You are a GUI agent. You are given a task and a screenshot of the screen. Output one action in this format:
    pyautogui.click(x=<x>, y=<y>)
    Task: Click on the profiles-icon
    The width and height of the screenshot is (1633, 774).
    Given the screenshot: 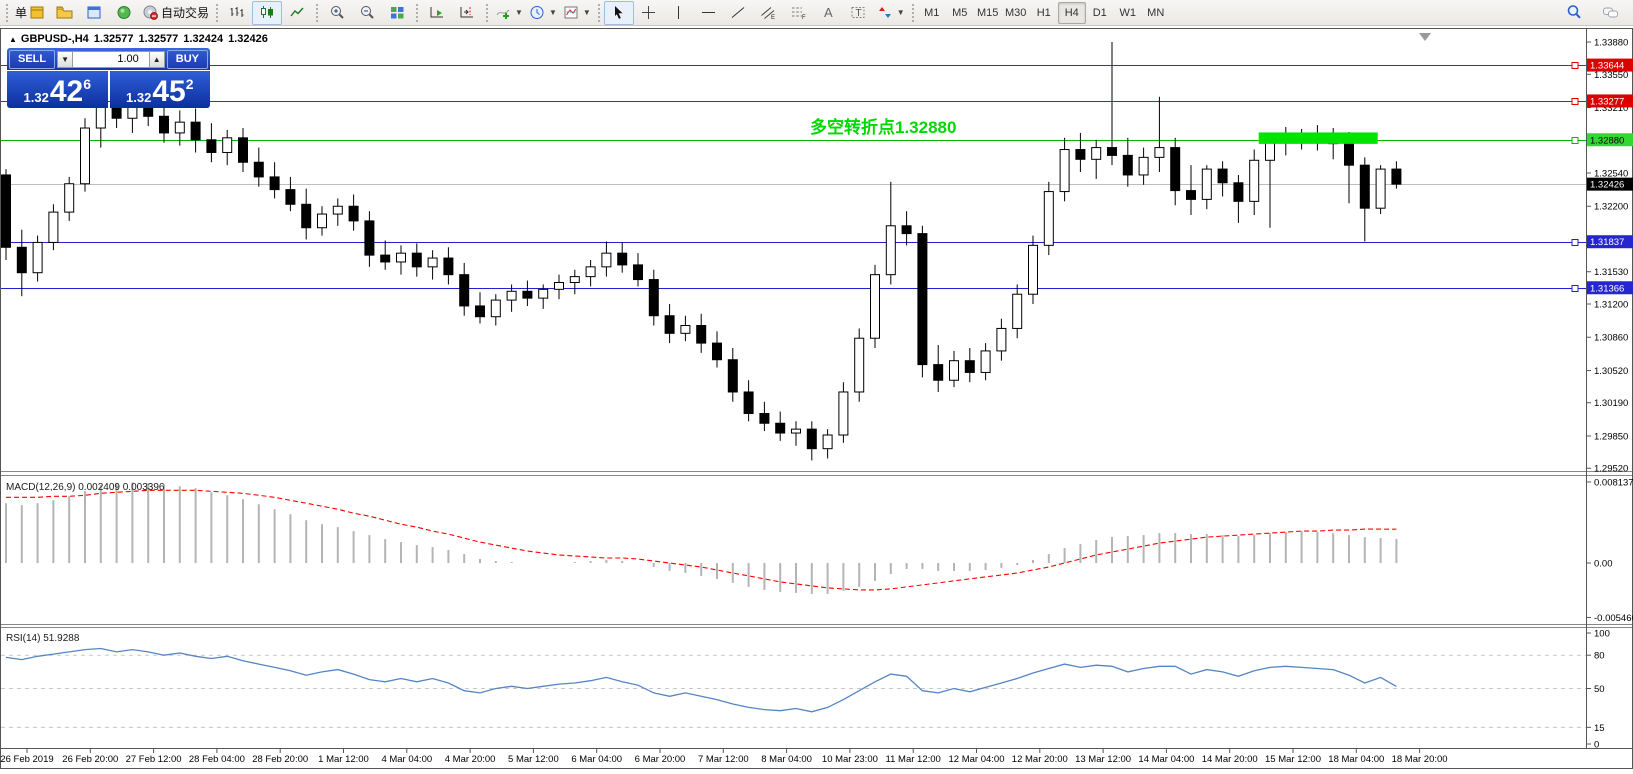 What is the action you would take?
    pyautogui.click(x=64, y=12)
    